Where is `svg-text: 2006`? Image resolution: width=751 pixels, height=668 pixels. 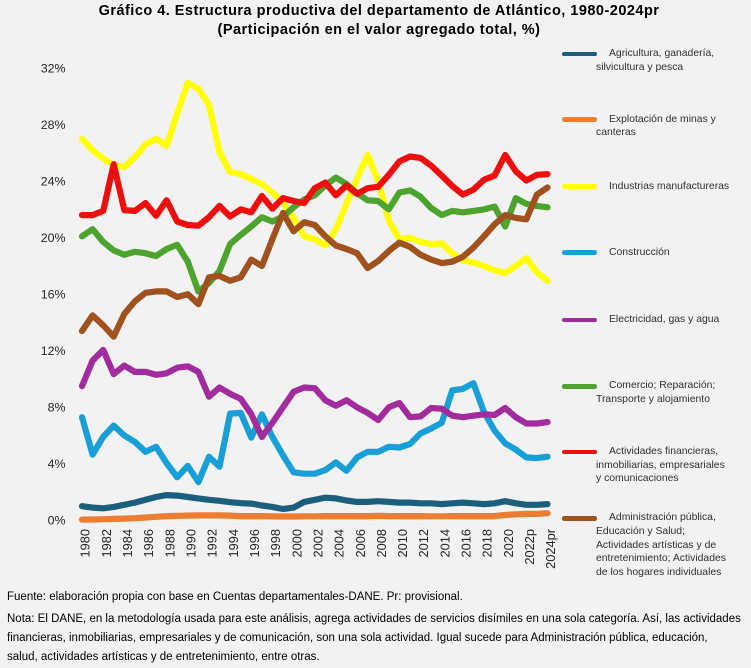
svg-text: 2006 is located at coordinates (360, 543).